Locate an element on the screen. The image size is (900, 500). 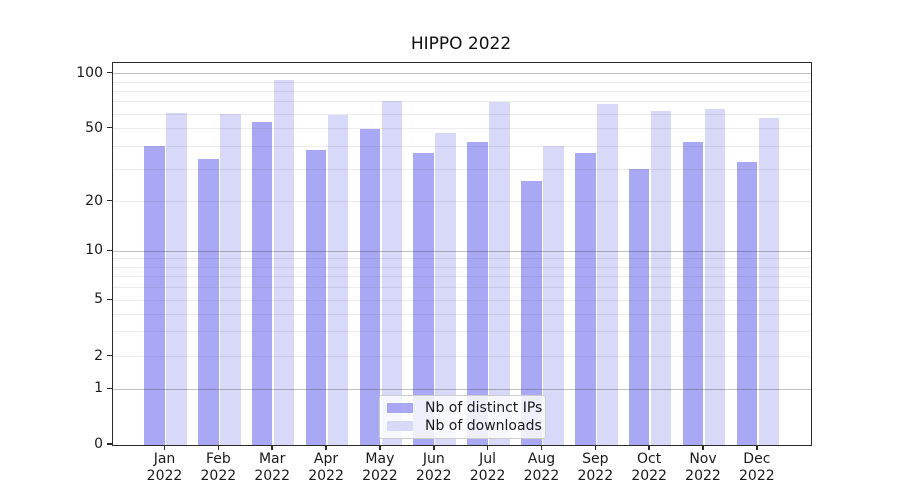
bar-ips-jan is located at coordinates (154, 295).